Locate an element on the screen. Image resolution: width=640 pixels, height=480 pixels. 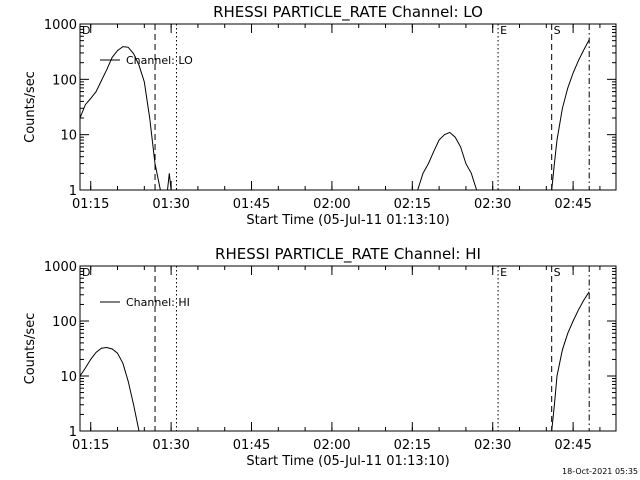
chart-1-ytick-label: 1000 is located at coordinates (60, 267).